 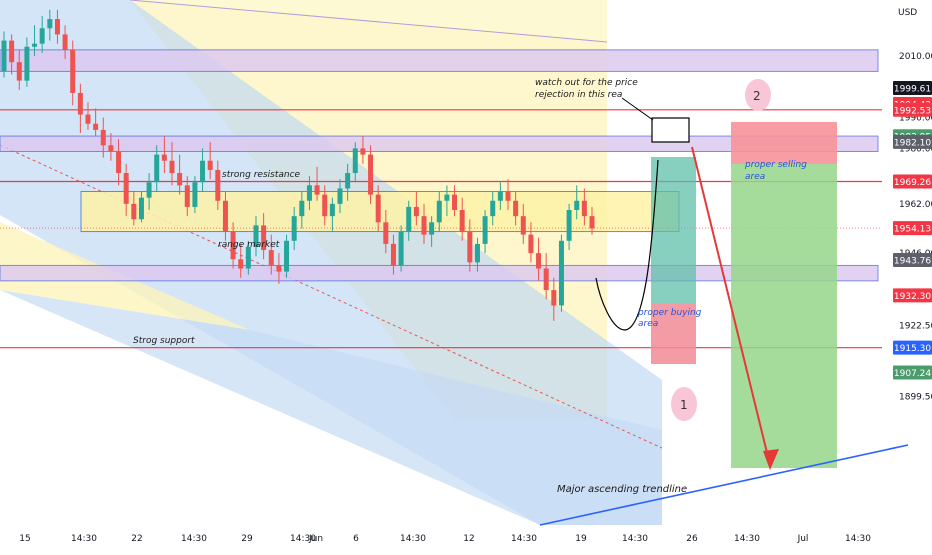 What do you see at coordinates (915, 397) in the screenshot?
I see `price-tick-label: 1899.50` at bounding box center [915, 397].